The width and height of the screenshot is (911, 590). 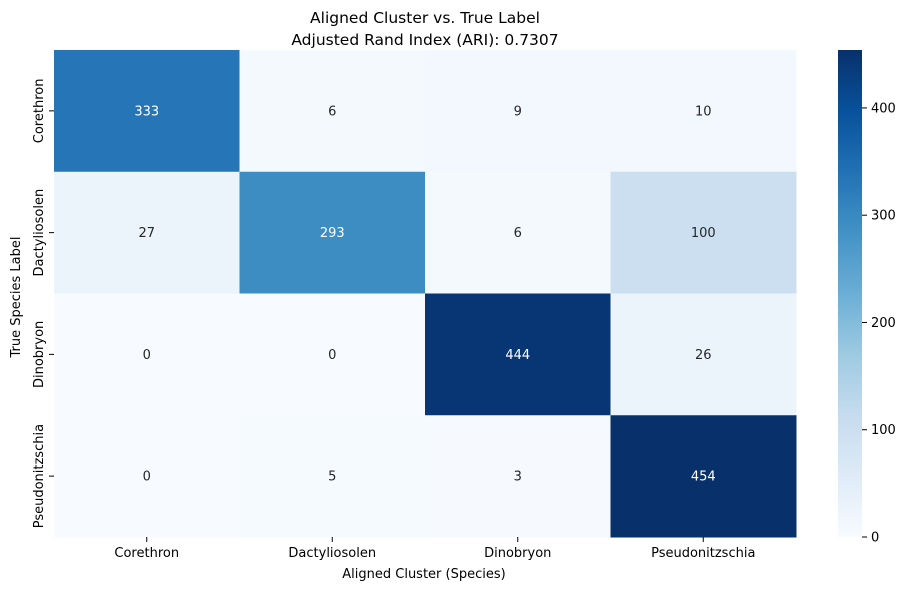 What do you see at coordinates (883, 430) in the screenshot?
I see `colorbar-tick-label: 100` at bounding box center [883, 430].